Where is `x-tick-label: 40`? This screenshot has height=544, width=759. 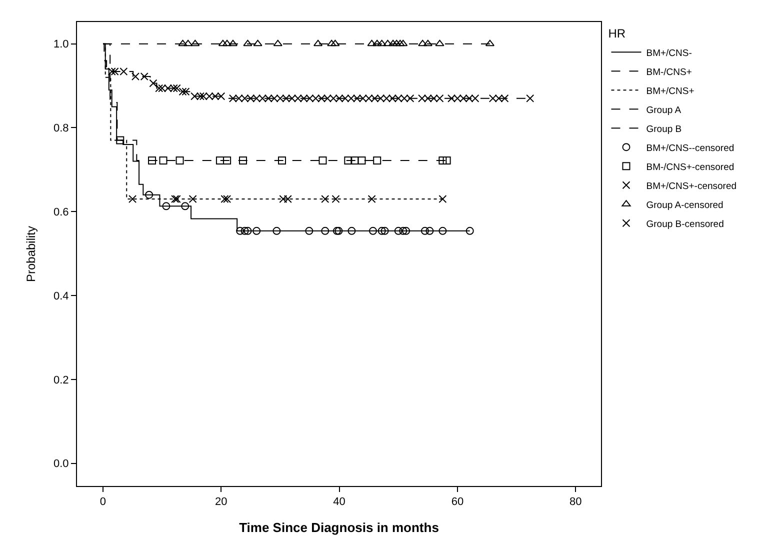 x-tick-label: 40 is located at coordinates (339, 502).